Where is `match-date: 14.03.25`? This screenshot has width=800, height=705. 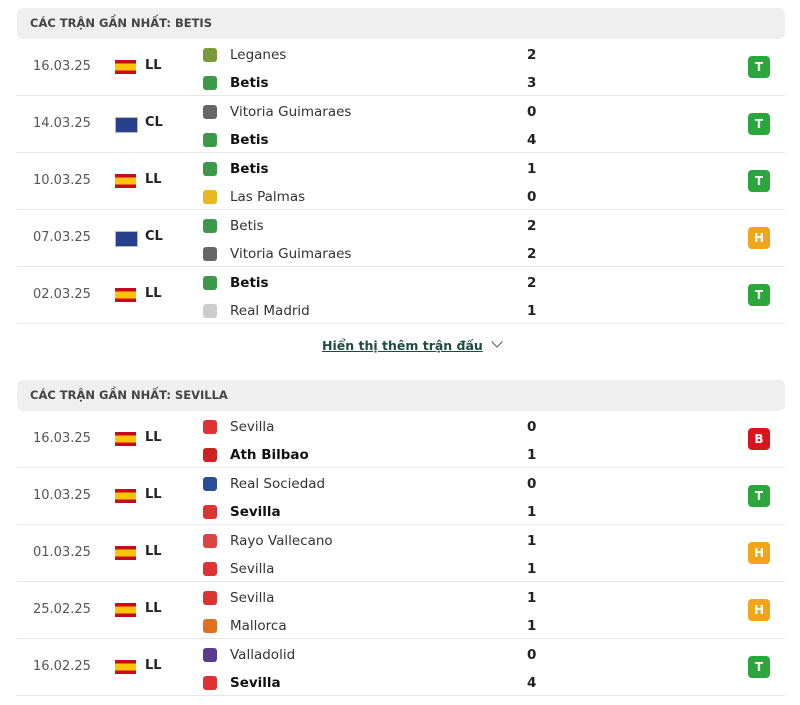
match-date: 14.03.25 is located at coordinates (62, 123).